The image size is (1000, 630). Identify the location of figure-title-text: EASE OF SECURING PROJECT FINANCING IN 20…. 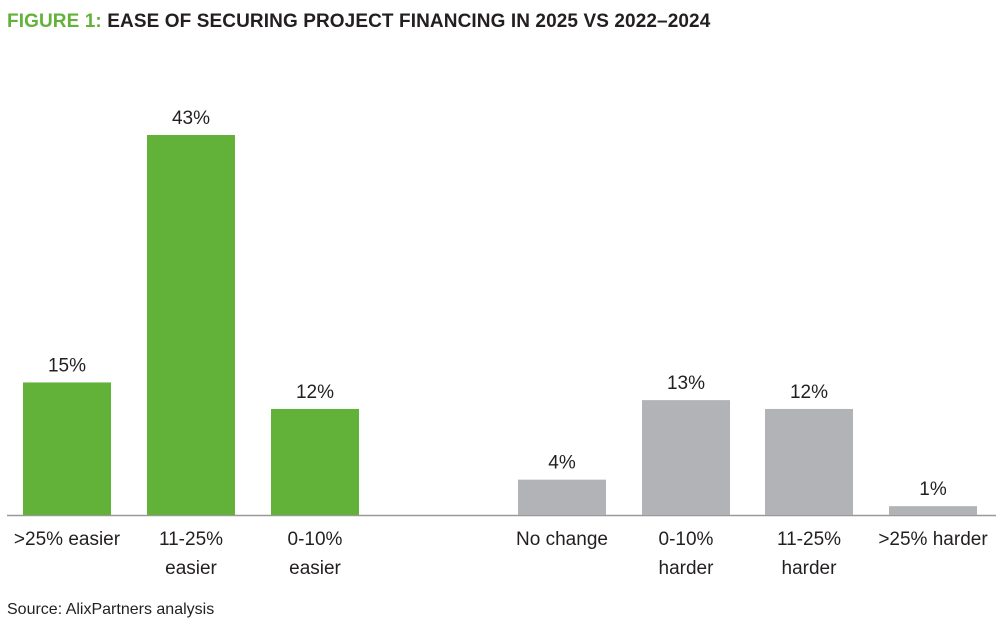
(409, 21).